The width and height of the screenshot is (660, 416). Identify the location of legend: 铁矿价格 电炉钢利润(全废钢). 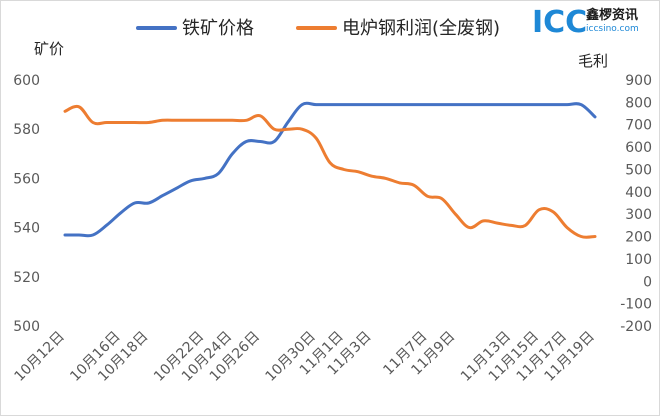
(318, 28).